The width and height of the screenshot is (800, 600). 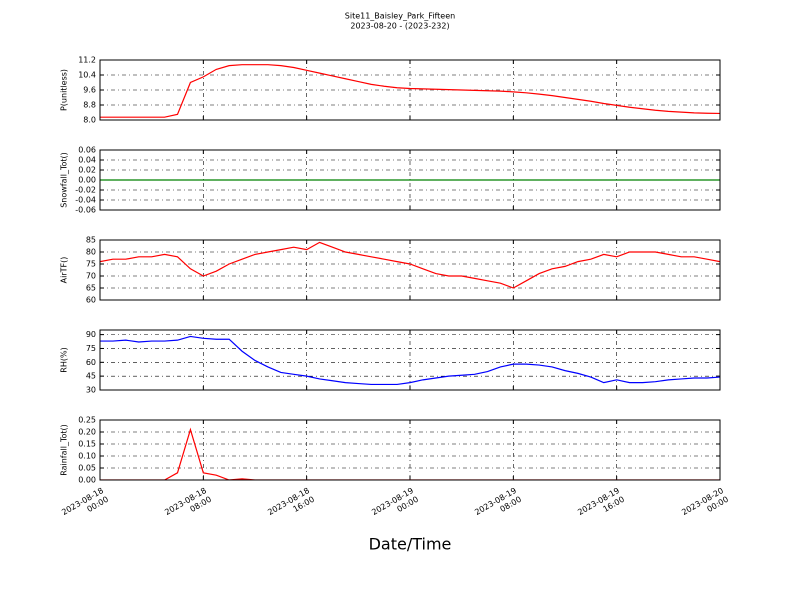 What do you see at coordinates (91, 240) in the screenshot?
I see `y-tick-label: 85` at bounding box center [91, 240].